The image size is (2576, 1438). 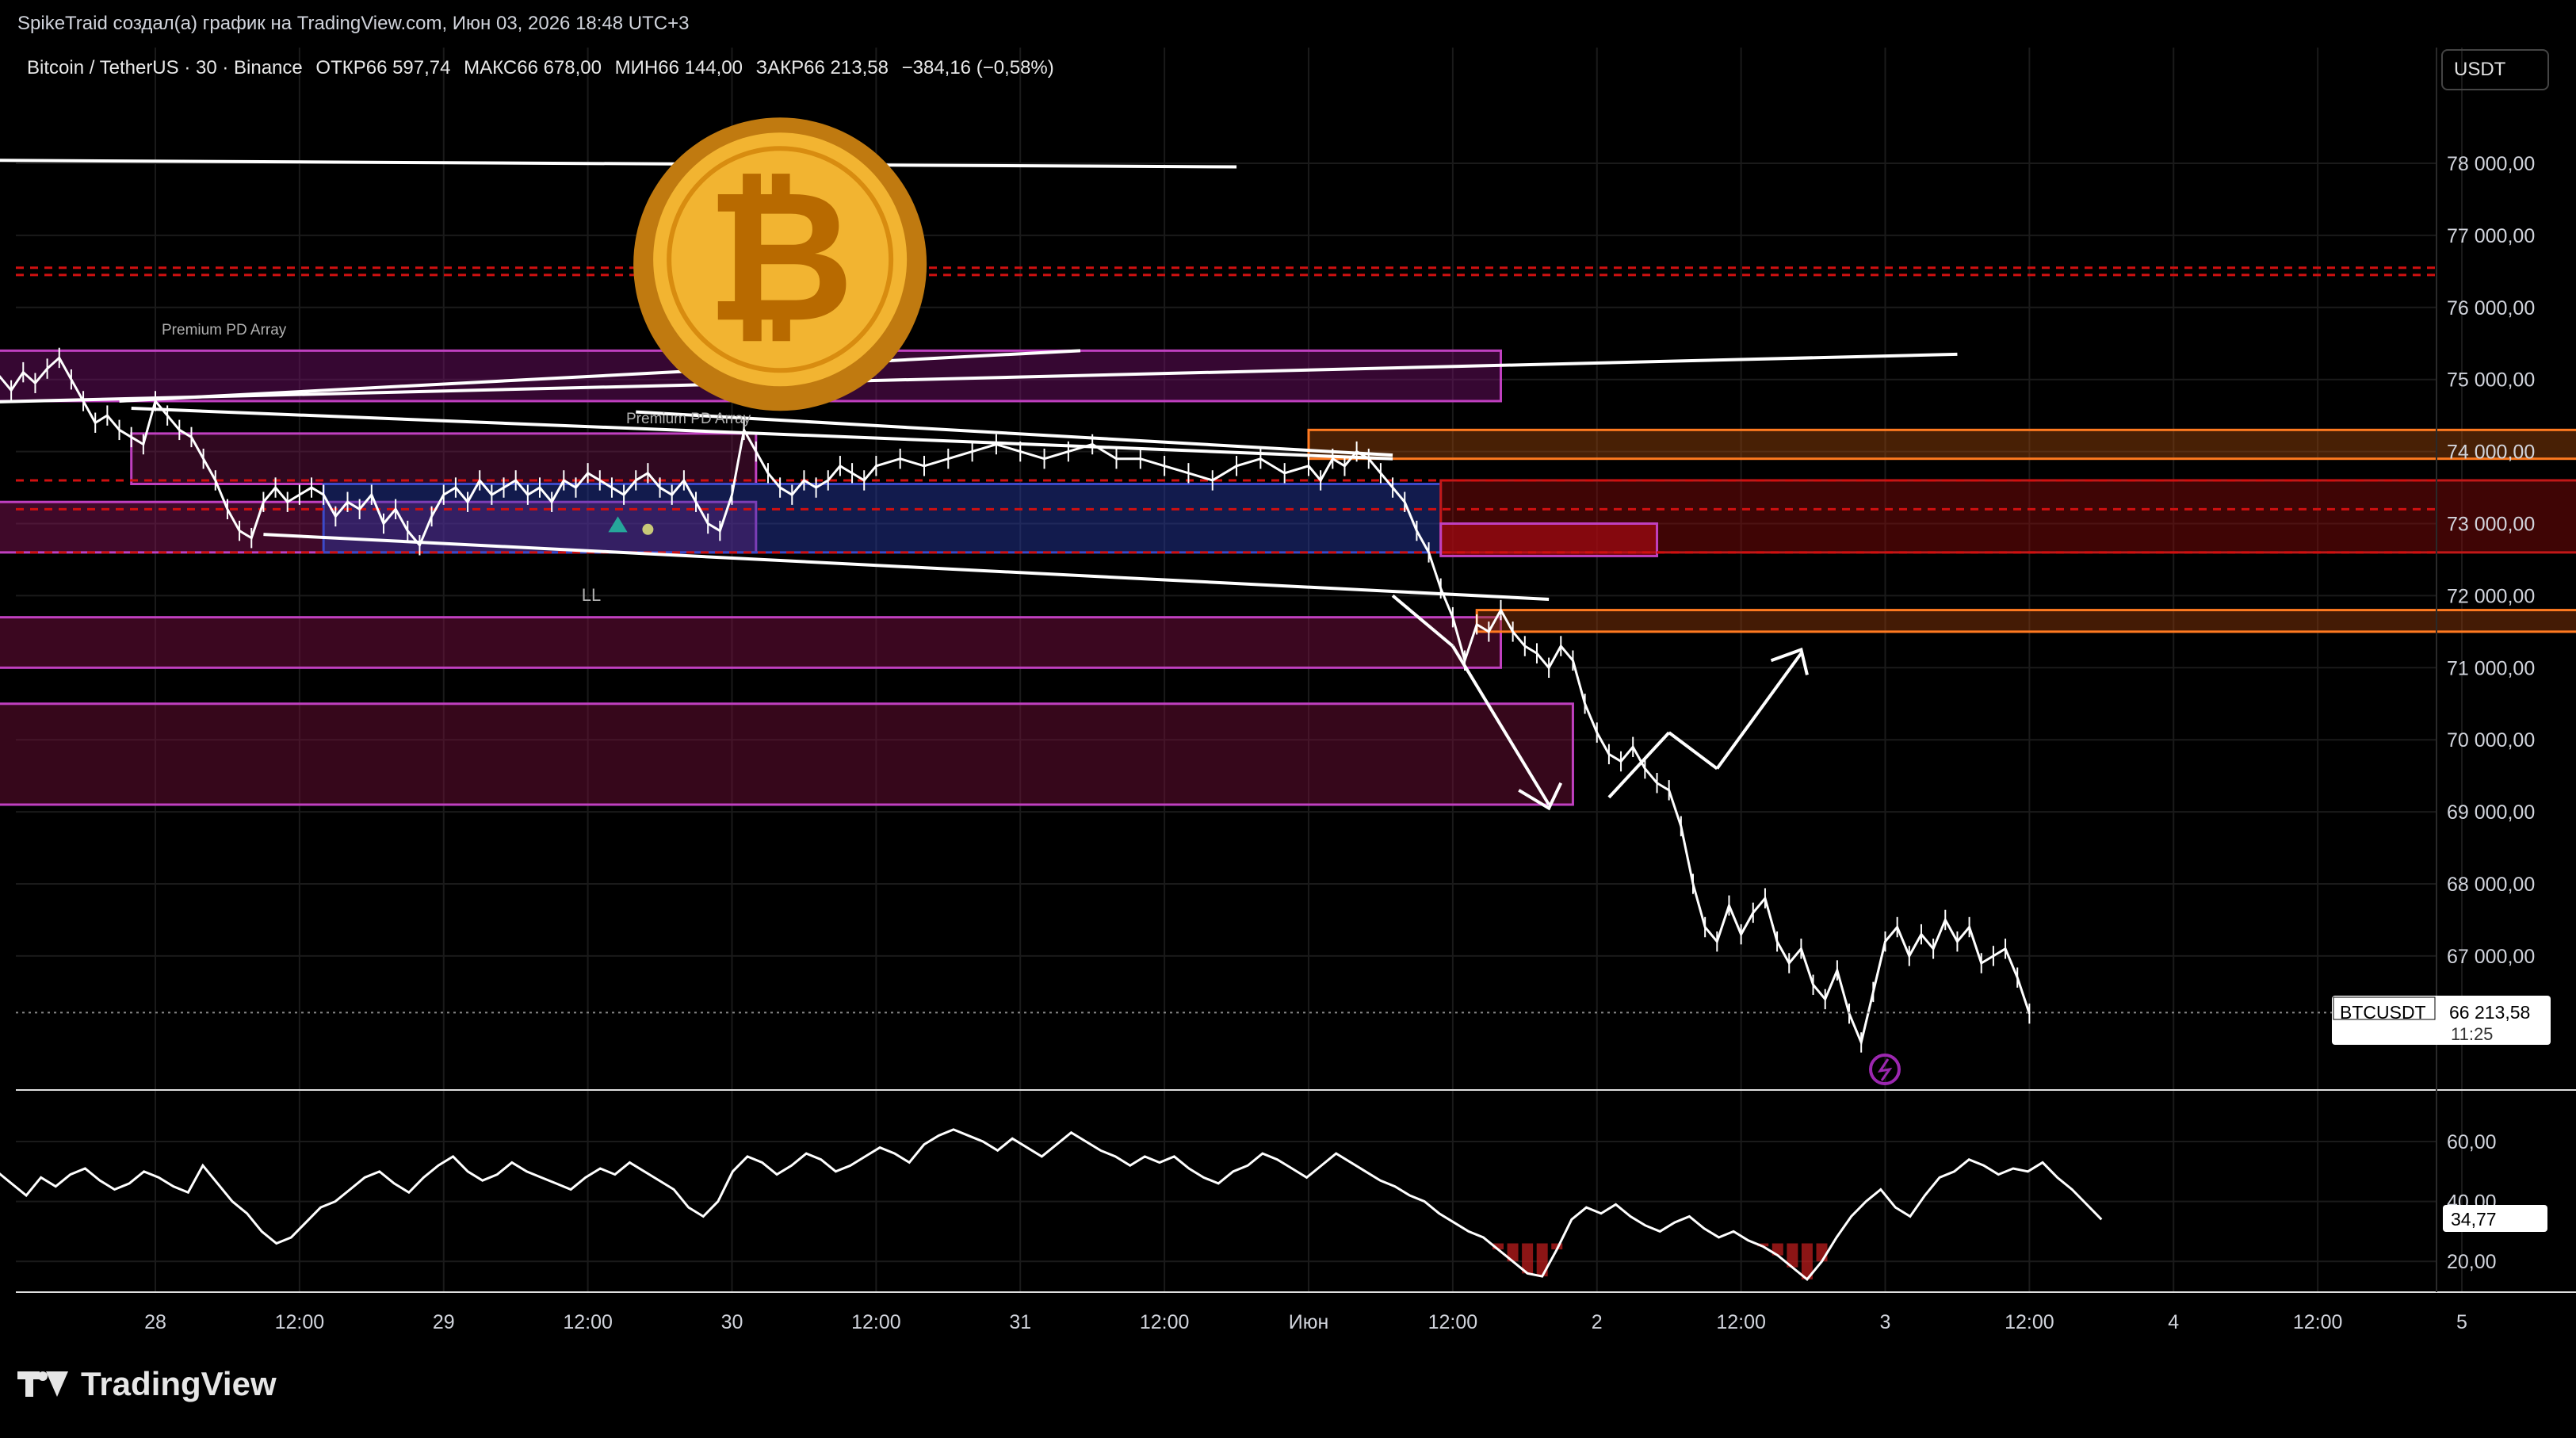 I want to click on time-axis-tick-label: 4, so click(x=2173, y=1322).